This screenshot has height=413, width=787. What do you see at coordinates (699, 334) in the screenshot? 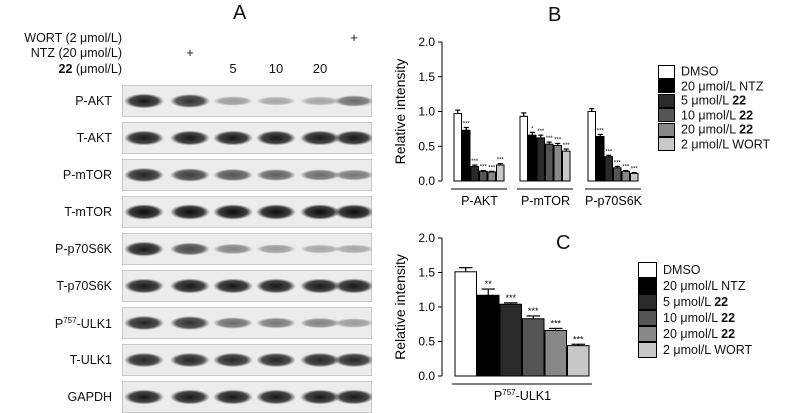
I see `legend-label: 20 μmol/L 22` at bounding box center [699, 334].